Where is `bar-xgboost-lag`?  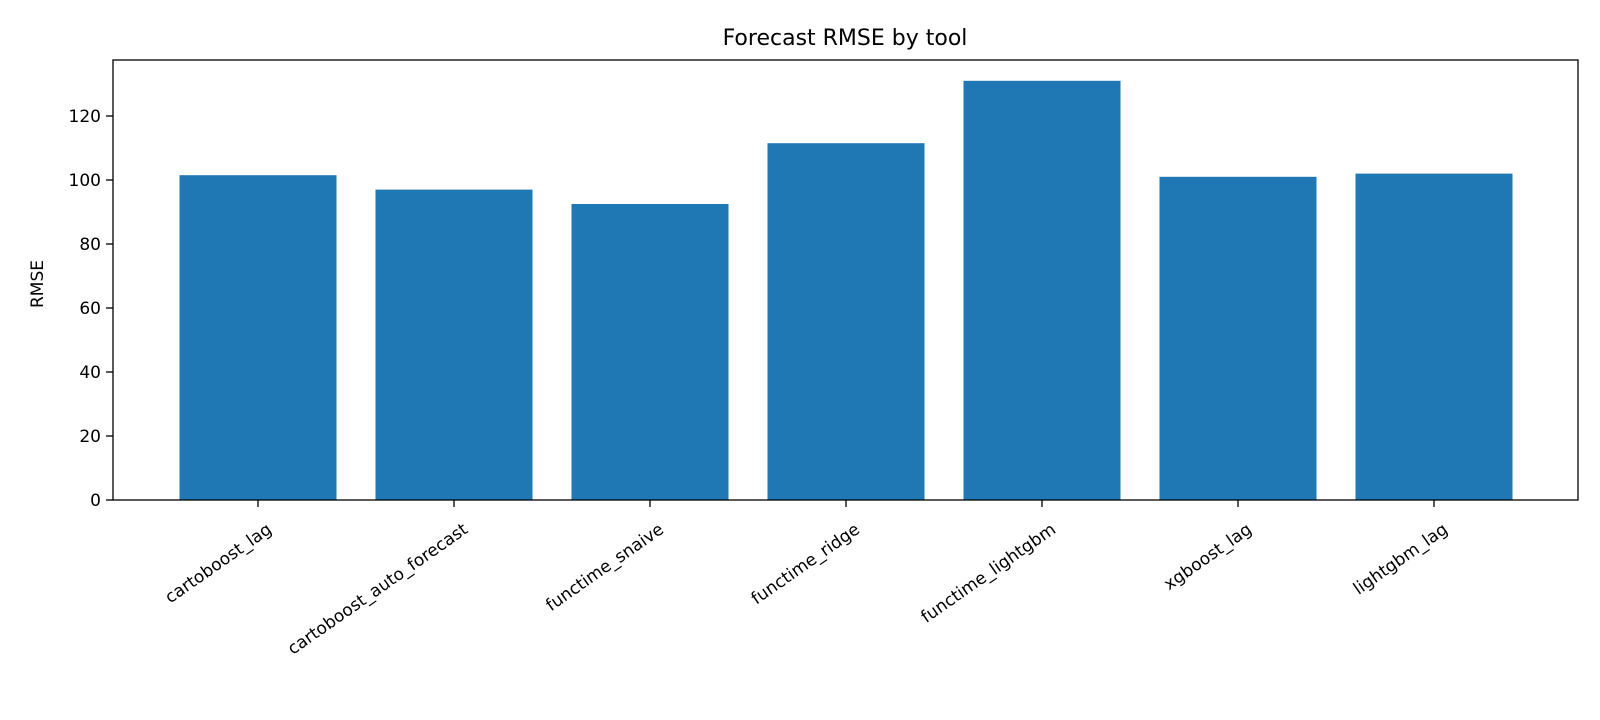
bar-xgboost-lag is located at coordinates (1238, 338).